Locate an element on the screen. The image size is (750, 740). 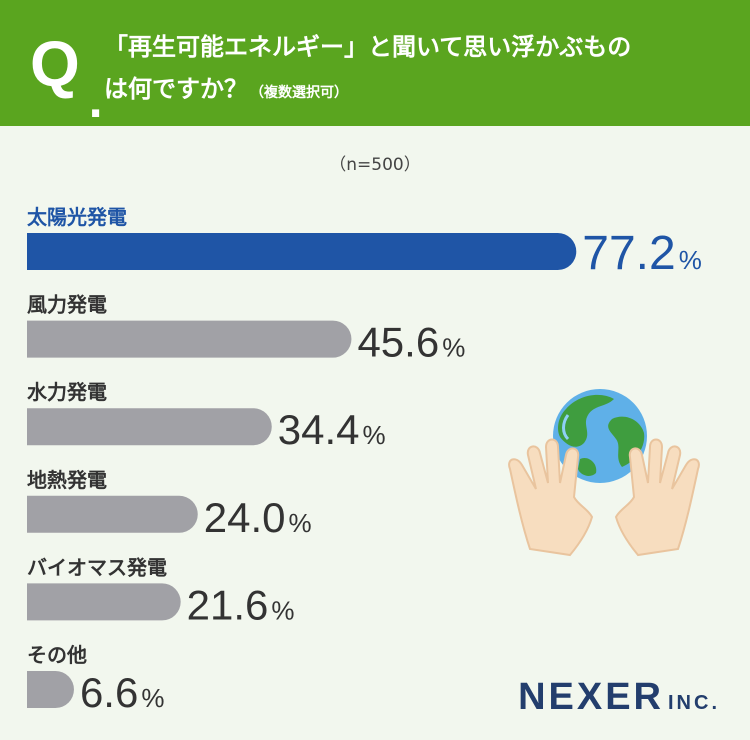
value-label: 77.2% is located at coordinates (642, 253).